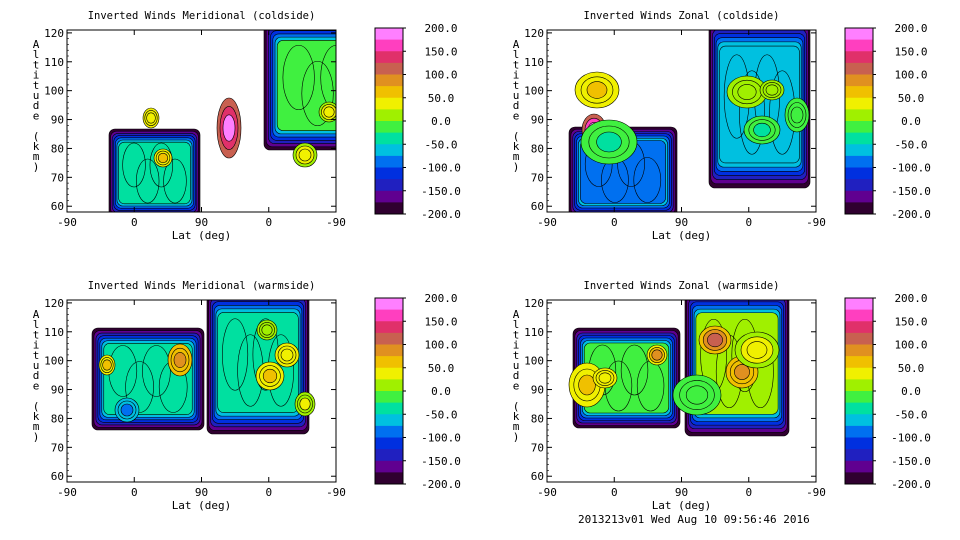  Describe the element at coordinates (910, 321) in the screenshot. I see `colorbar-tick-label: 150.0` at that location.